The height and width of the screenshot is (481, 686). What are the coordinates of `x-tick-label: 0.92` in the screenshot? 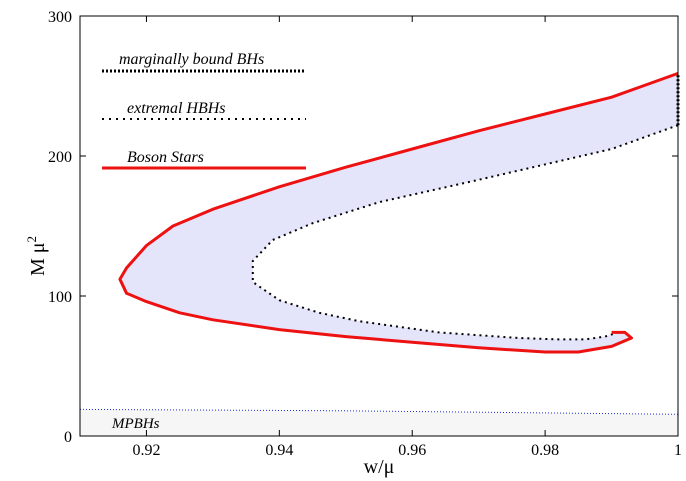 It's located at (146, 450).